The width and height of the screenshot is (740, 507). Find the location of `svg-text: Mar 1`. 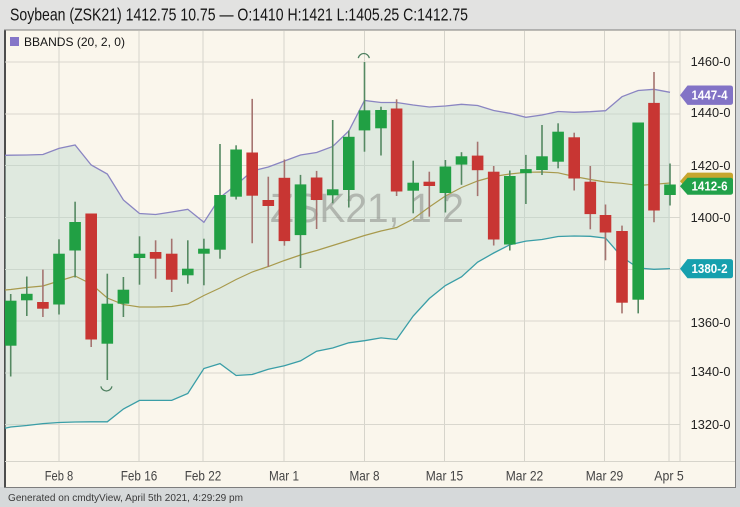

svg-text: Mar 1 is located at coordinates (284, 476).